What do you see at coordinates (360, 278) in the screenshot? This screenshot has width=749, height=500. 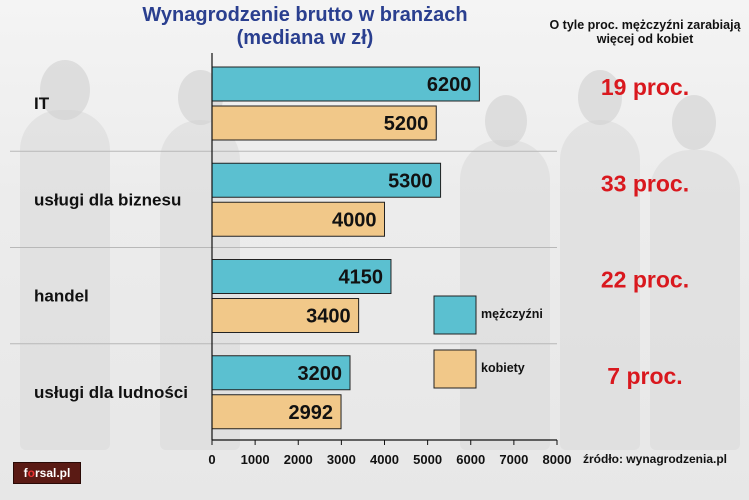 I see `data-label: 4150` at bounding box center [360, 278].